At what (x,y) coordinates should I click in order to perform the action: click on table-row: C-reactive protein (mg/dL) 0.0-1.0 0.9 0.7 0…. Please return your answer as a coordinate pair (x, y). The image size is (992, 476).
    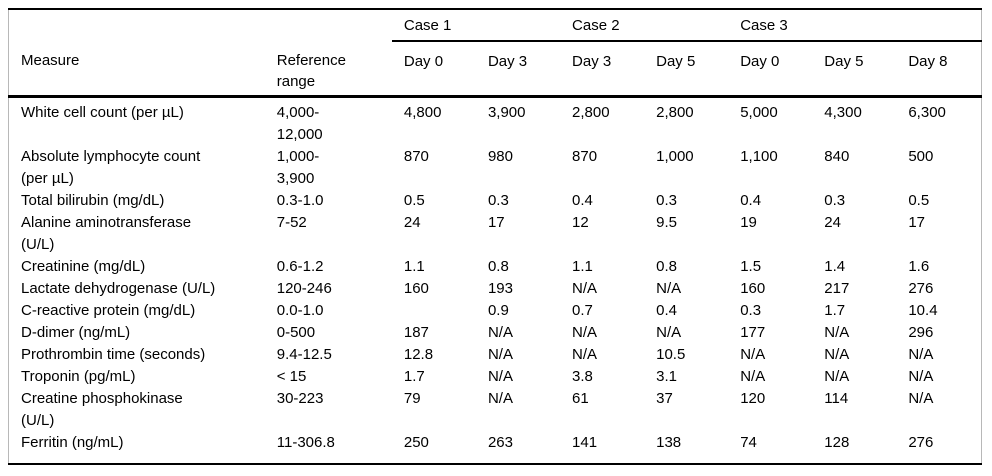
    Looking at the image, I should click on (495, 311).